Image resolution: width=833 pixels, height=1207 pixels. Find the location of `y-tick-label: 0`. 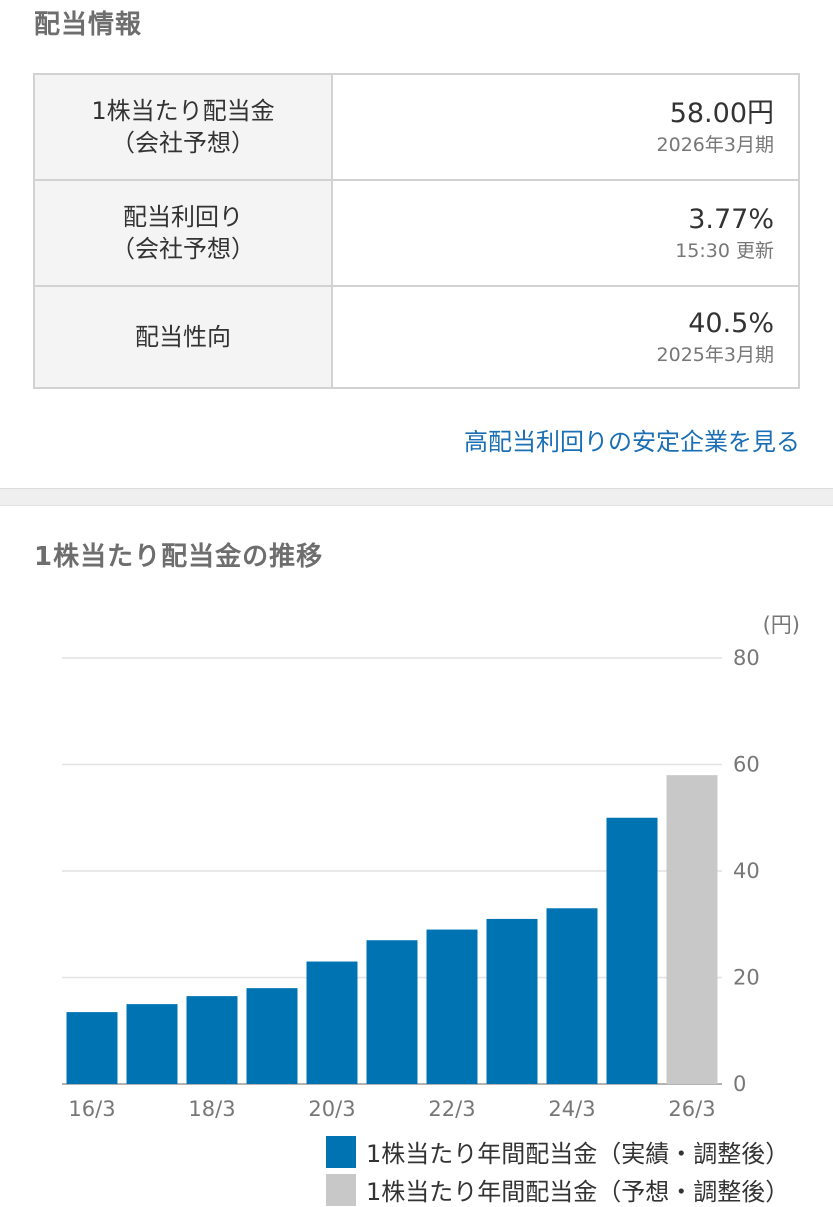

y-tick-label: 0 is located at coordinates (739, 1084).